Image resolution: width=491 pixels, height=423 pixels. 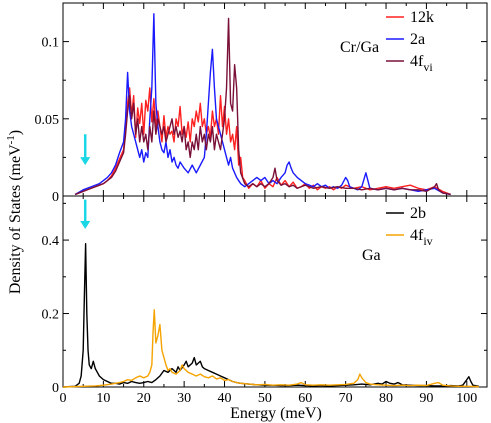 I want to click on x-tick-label: 60, so click(x=305, y=398).